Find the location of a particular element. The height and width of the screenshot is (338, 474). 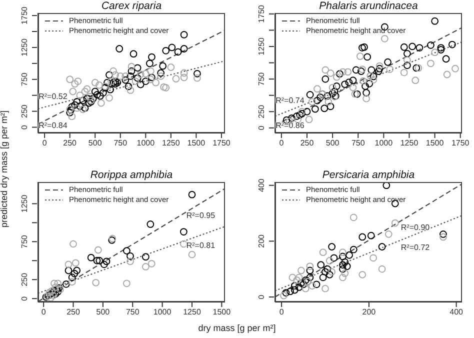

chart-title: Phalaris arundinacea is located at coordinates (368, 6).